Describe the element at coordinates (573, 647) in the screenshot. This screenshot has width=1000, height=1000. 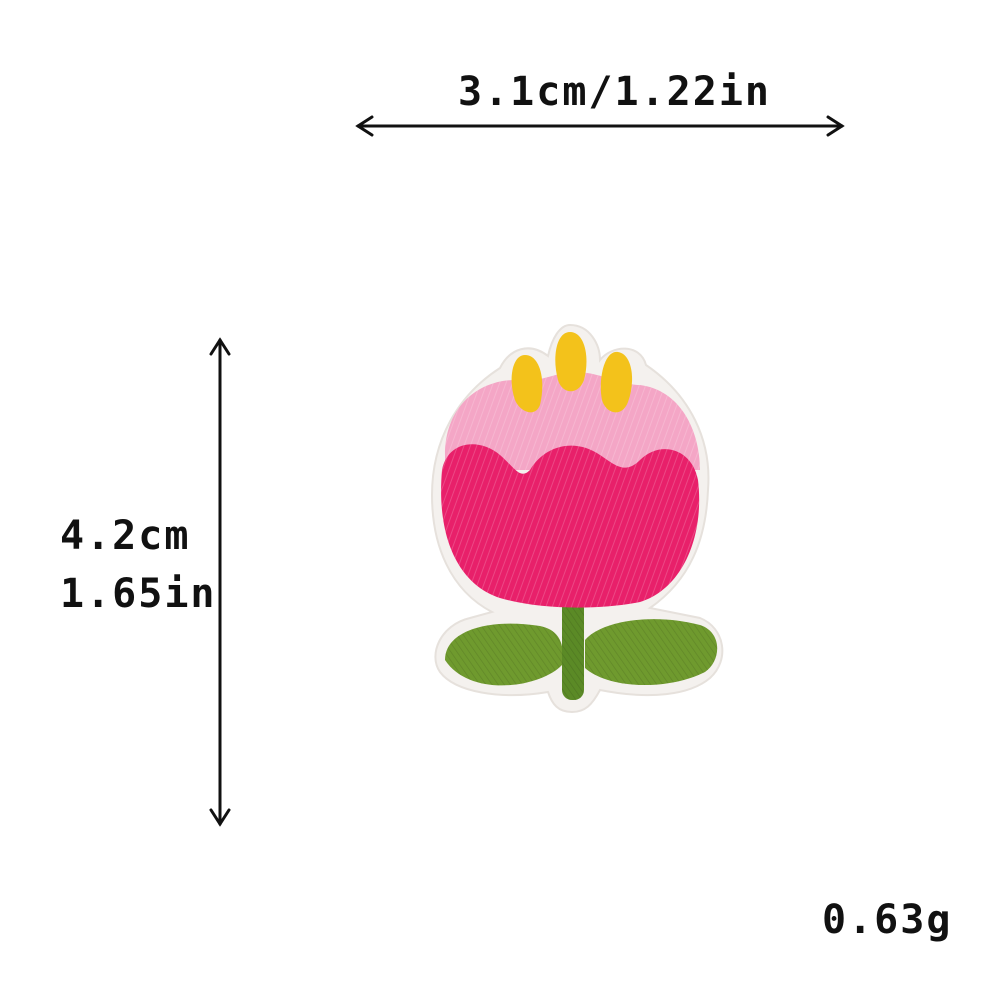
I see `stem` at that location.